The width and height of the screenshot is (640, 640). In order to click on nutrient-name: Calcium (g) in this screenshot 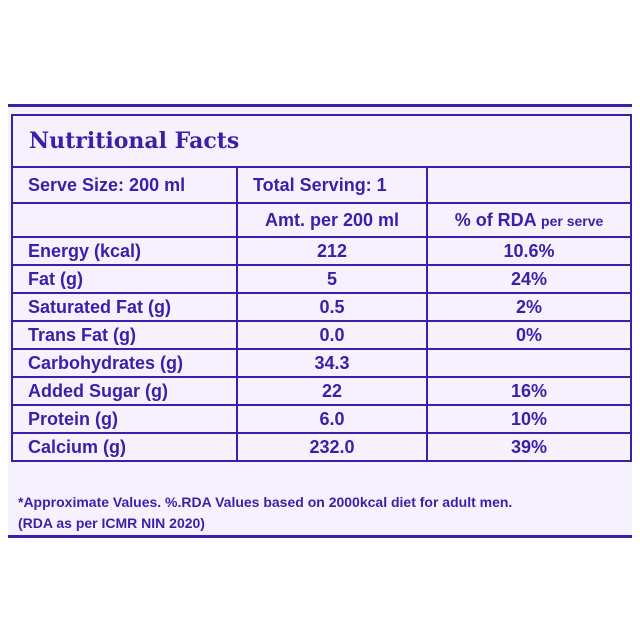, I will do `click(124, 447)`.